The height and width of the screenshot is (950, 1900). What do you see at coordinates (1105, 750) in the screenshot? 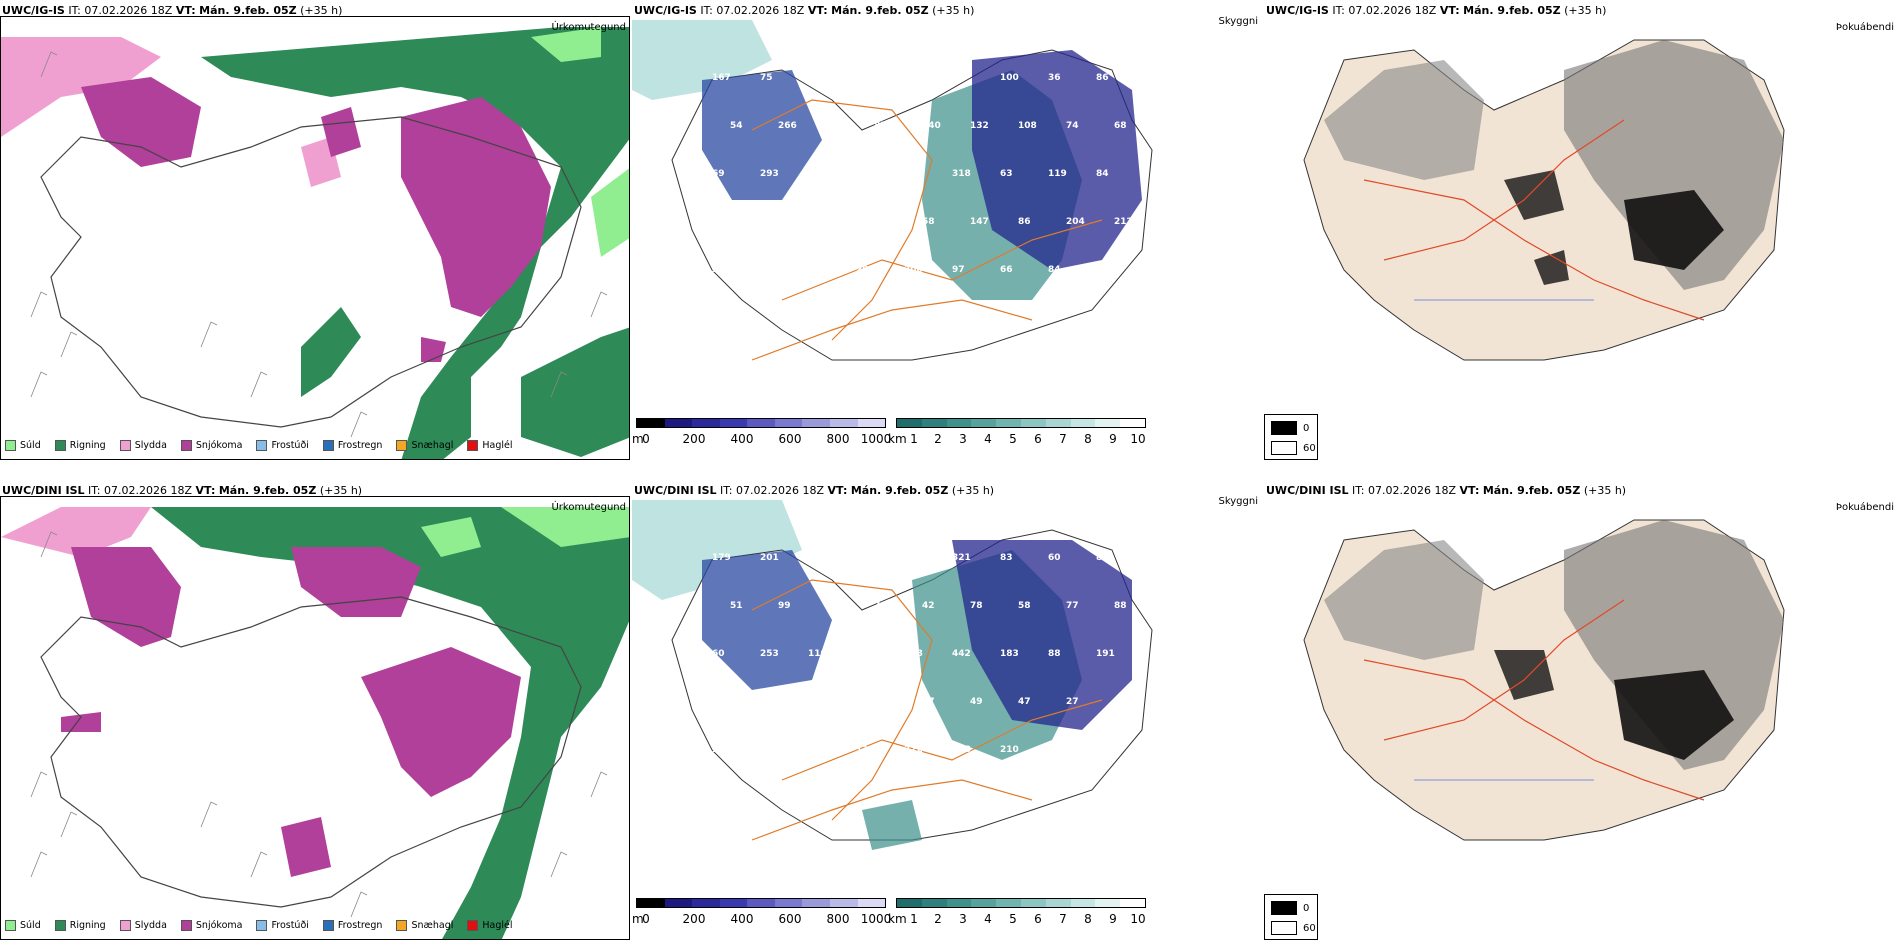
I see `visibility-value-label: 185` at bounding box center [1105, 750].